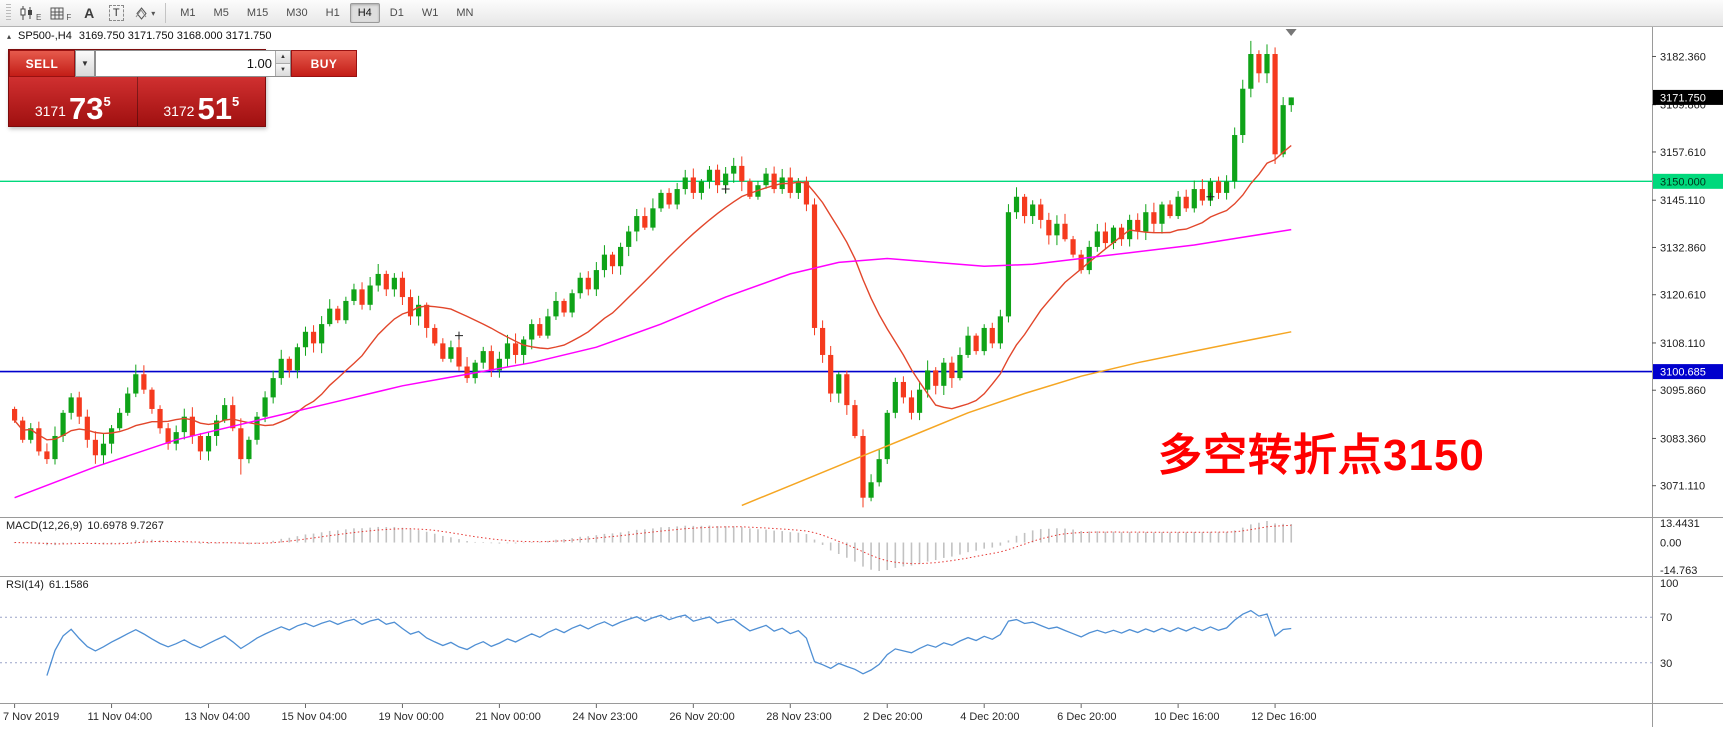 The width and height of the screenshot is (1723, 745). I want to click on macd-axis-label: 0.00, so click(1670, 544).